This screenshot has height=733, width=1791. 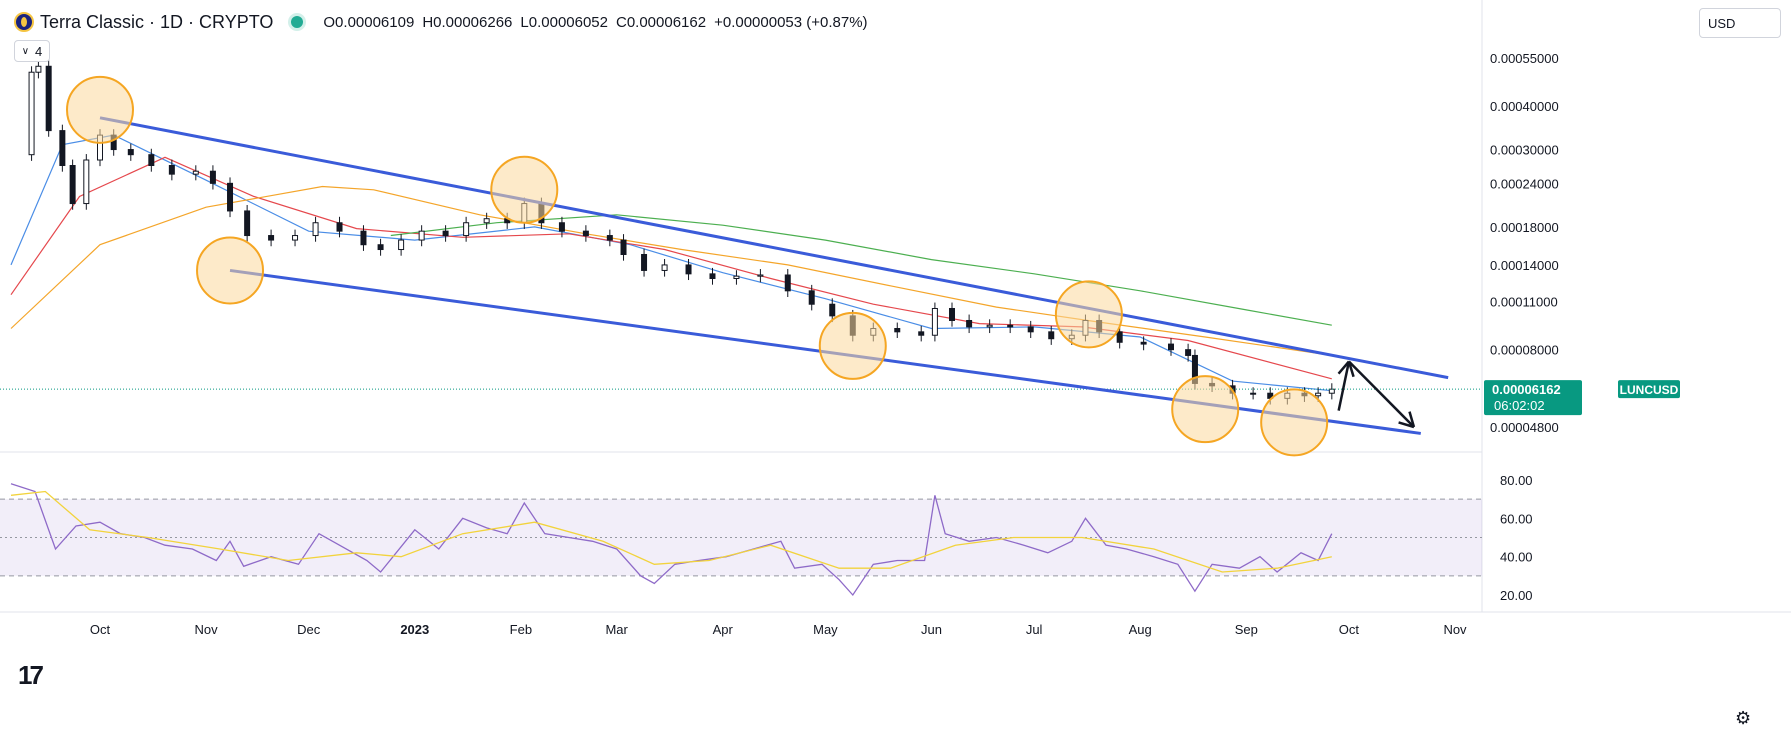 I want to click on time-tick-label: 2023, so click(x=414, y=629).